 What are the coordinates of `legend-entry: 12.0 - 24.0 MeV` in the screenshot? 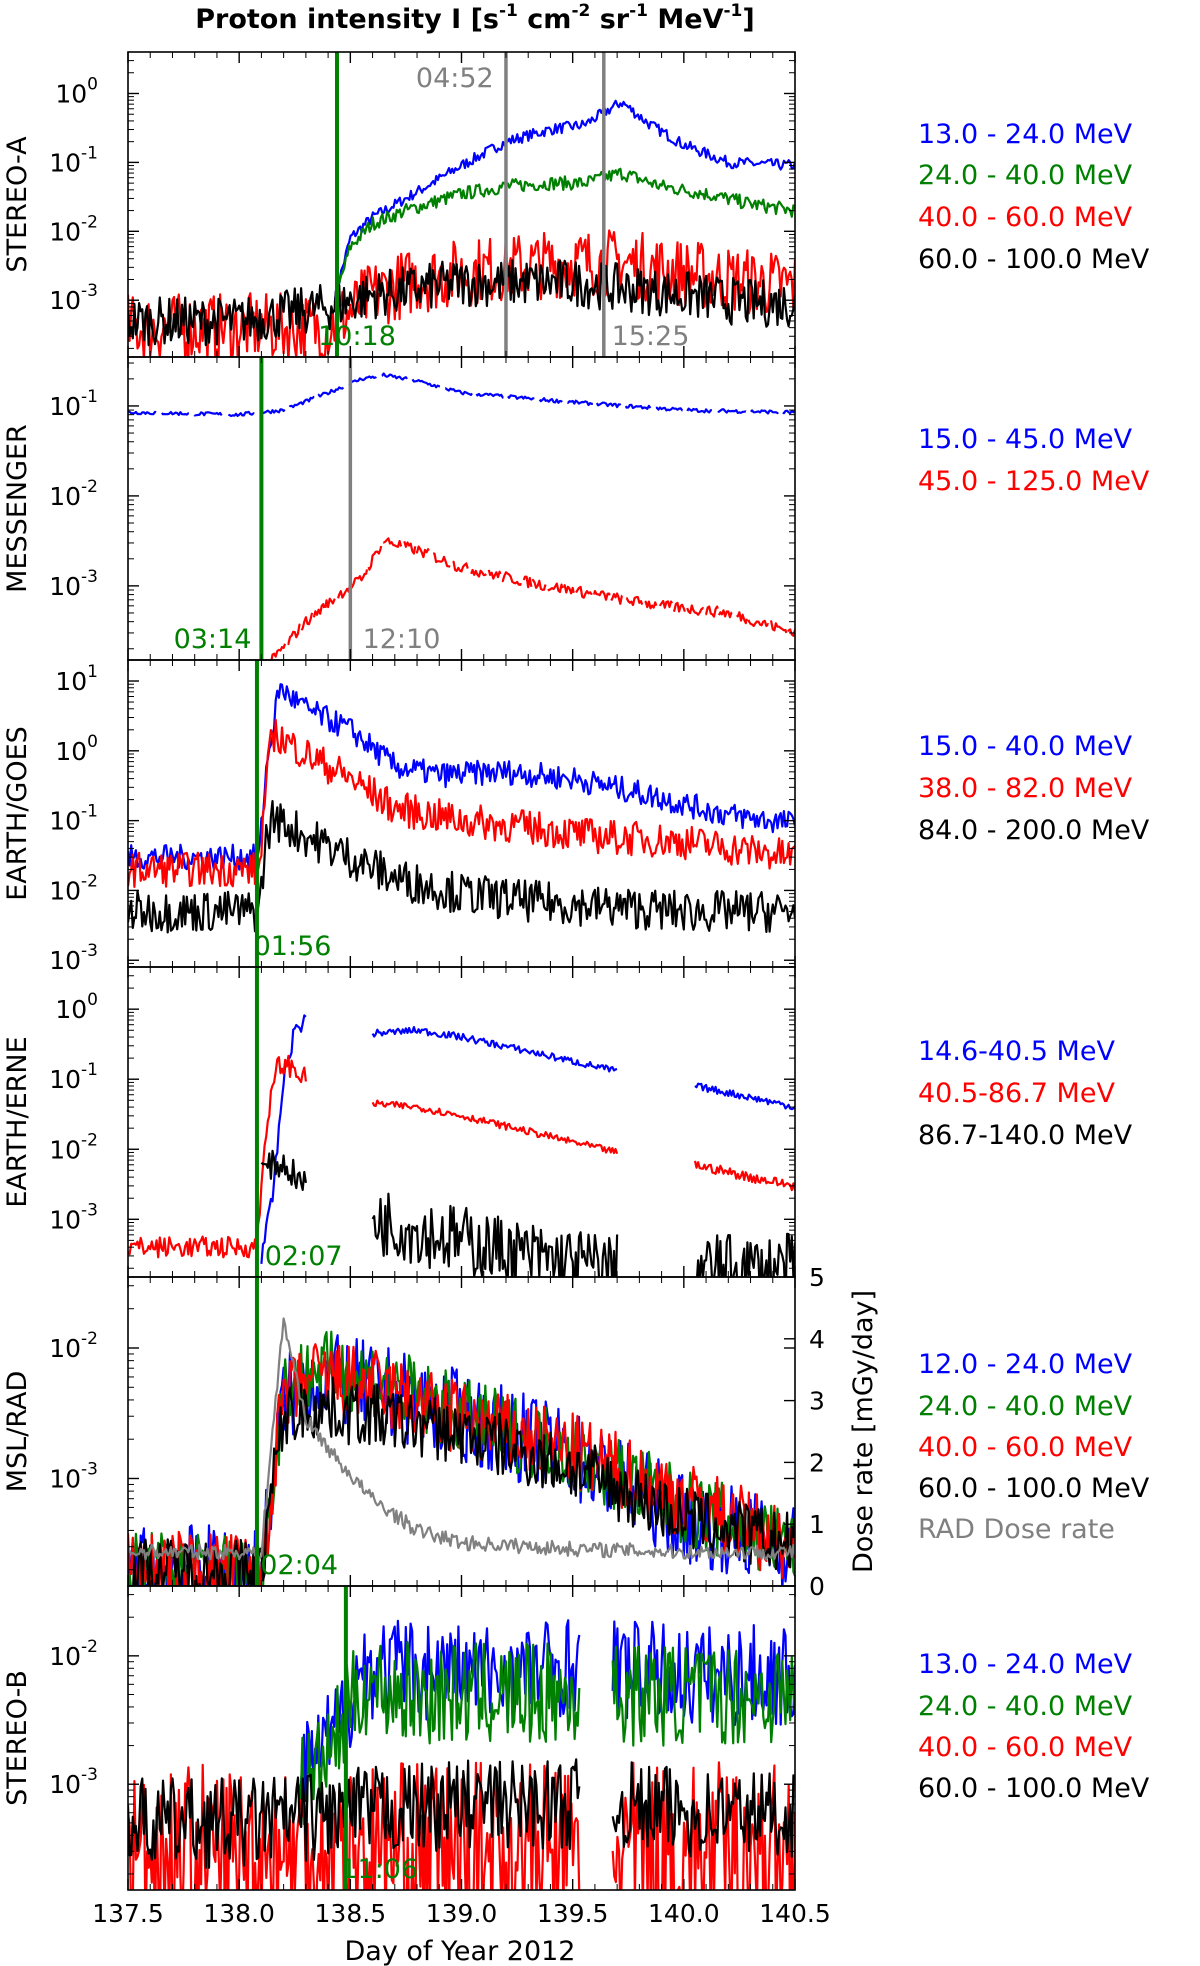 It's located at (1025, 1364).